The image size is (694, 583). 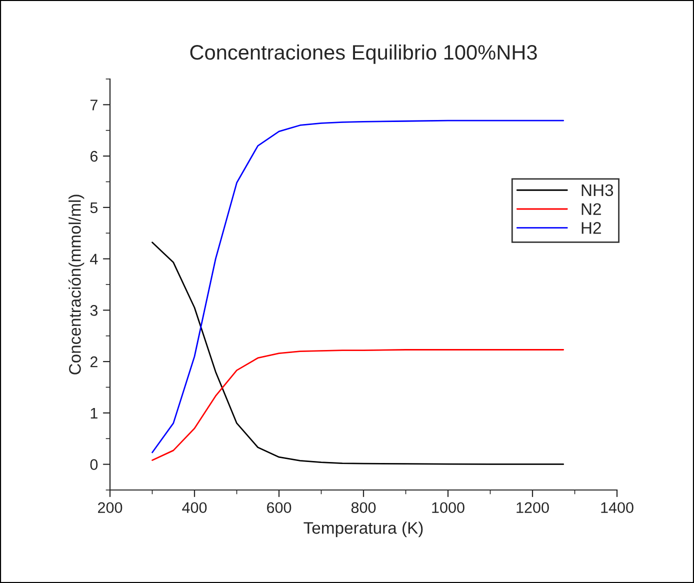 I want to click on y-tick-label: 7, so click(x=94, y=105).